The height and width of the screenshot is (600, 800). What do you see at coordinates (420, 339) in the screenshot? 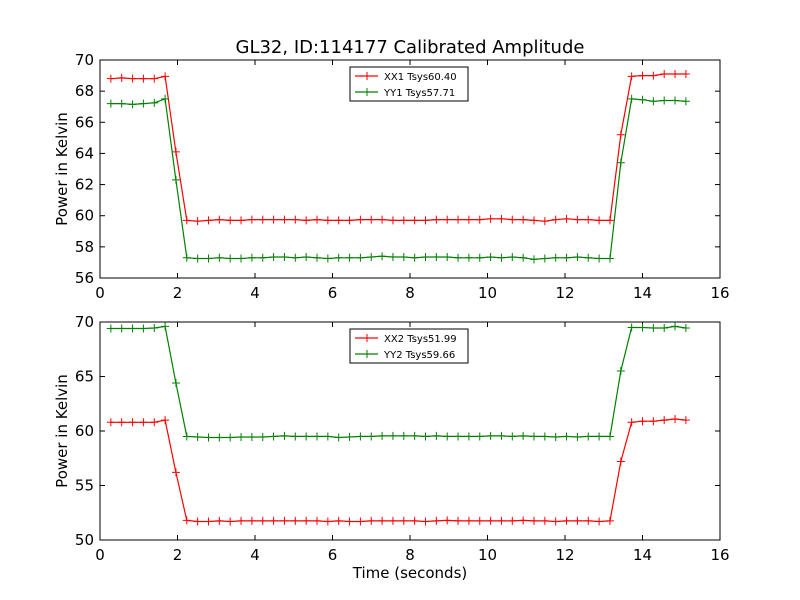
I see `legend-label: XX2 Tsys51.99` at bounding box center [420, 339].